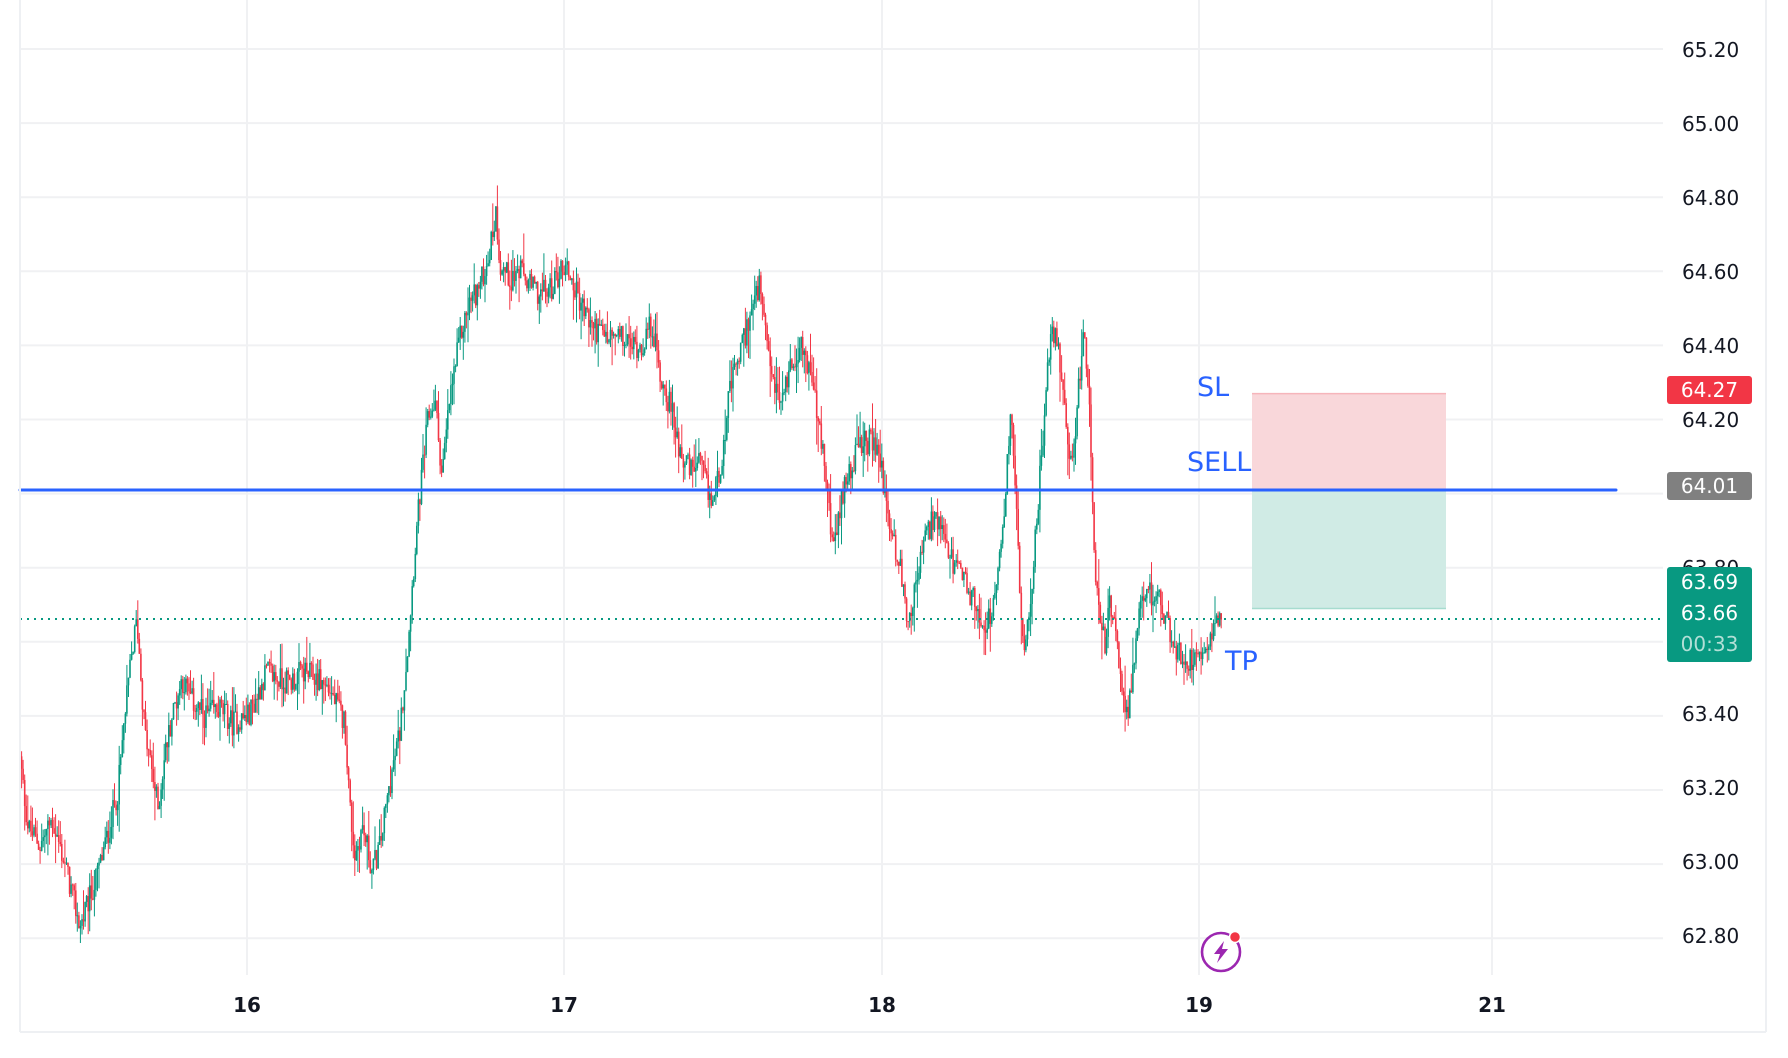 This screenshot has height=1058, width=1788. What do you see at coordinates (1711, 788) in the screenshot?
I see `price-axis-label: 63.20` at bounding box center [1711, 788].